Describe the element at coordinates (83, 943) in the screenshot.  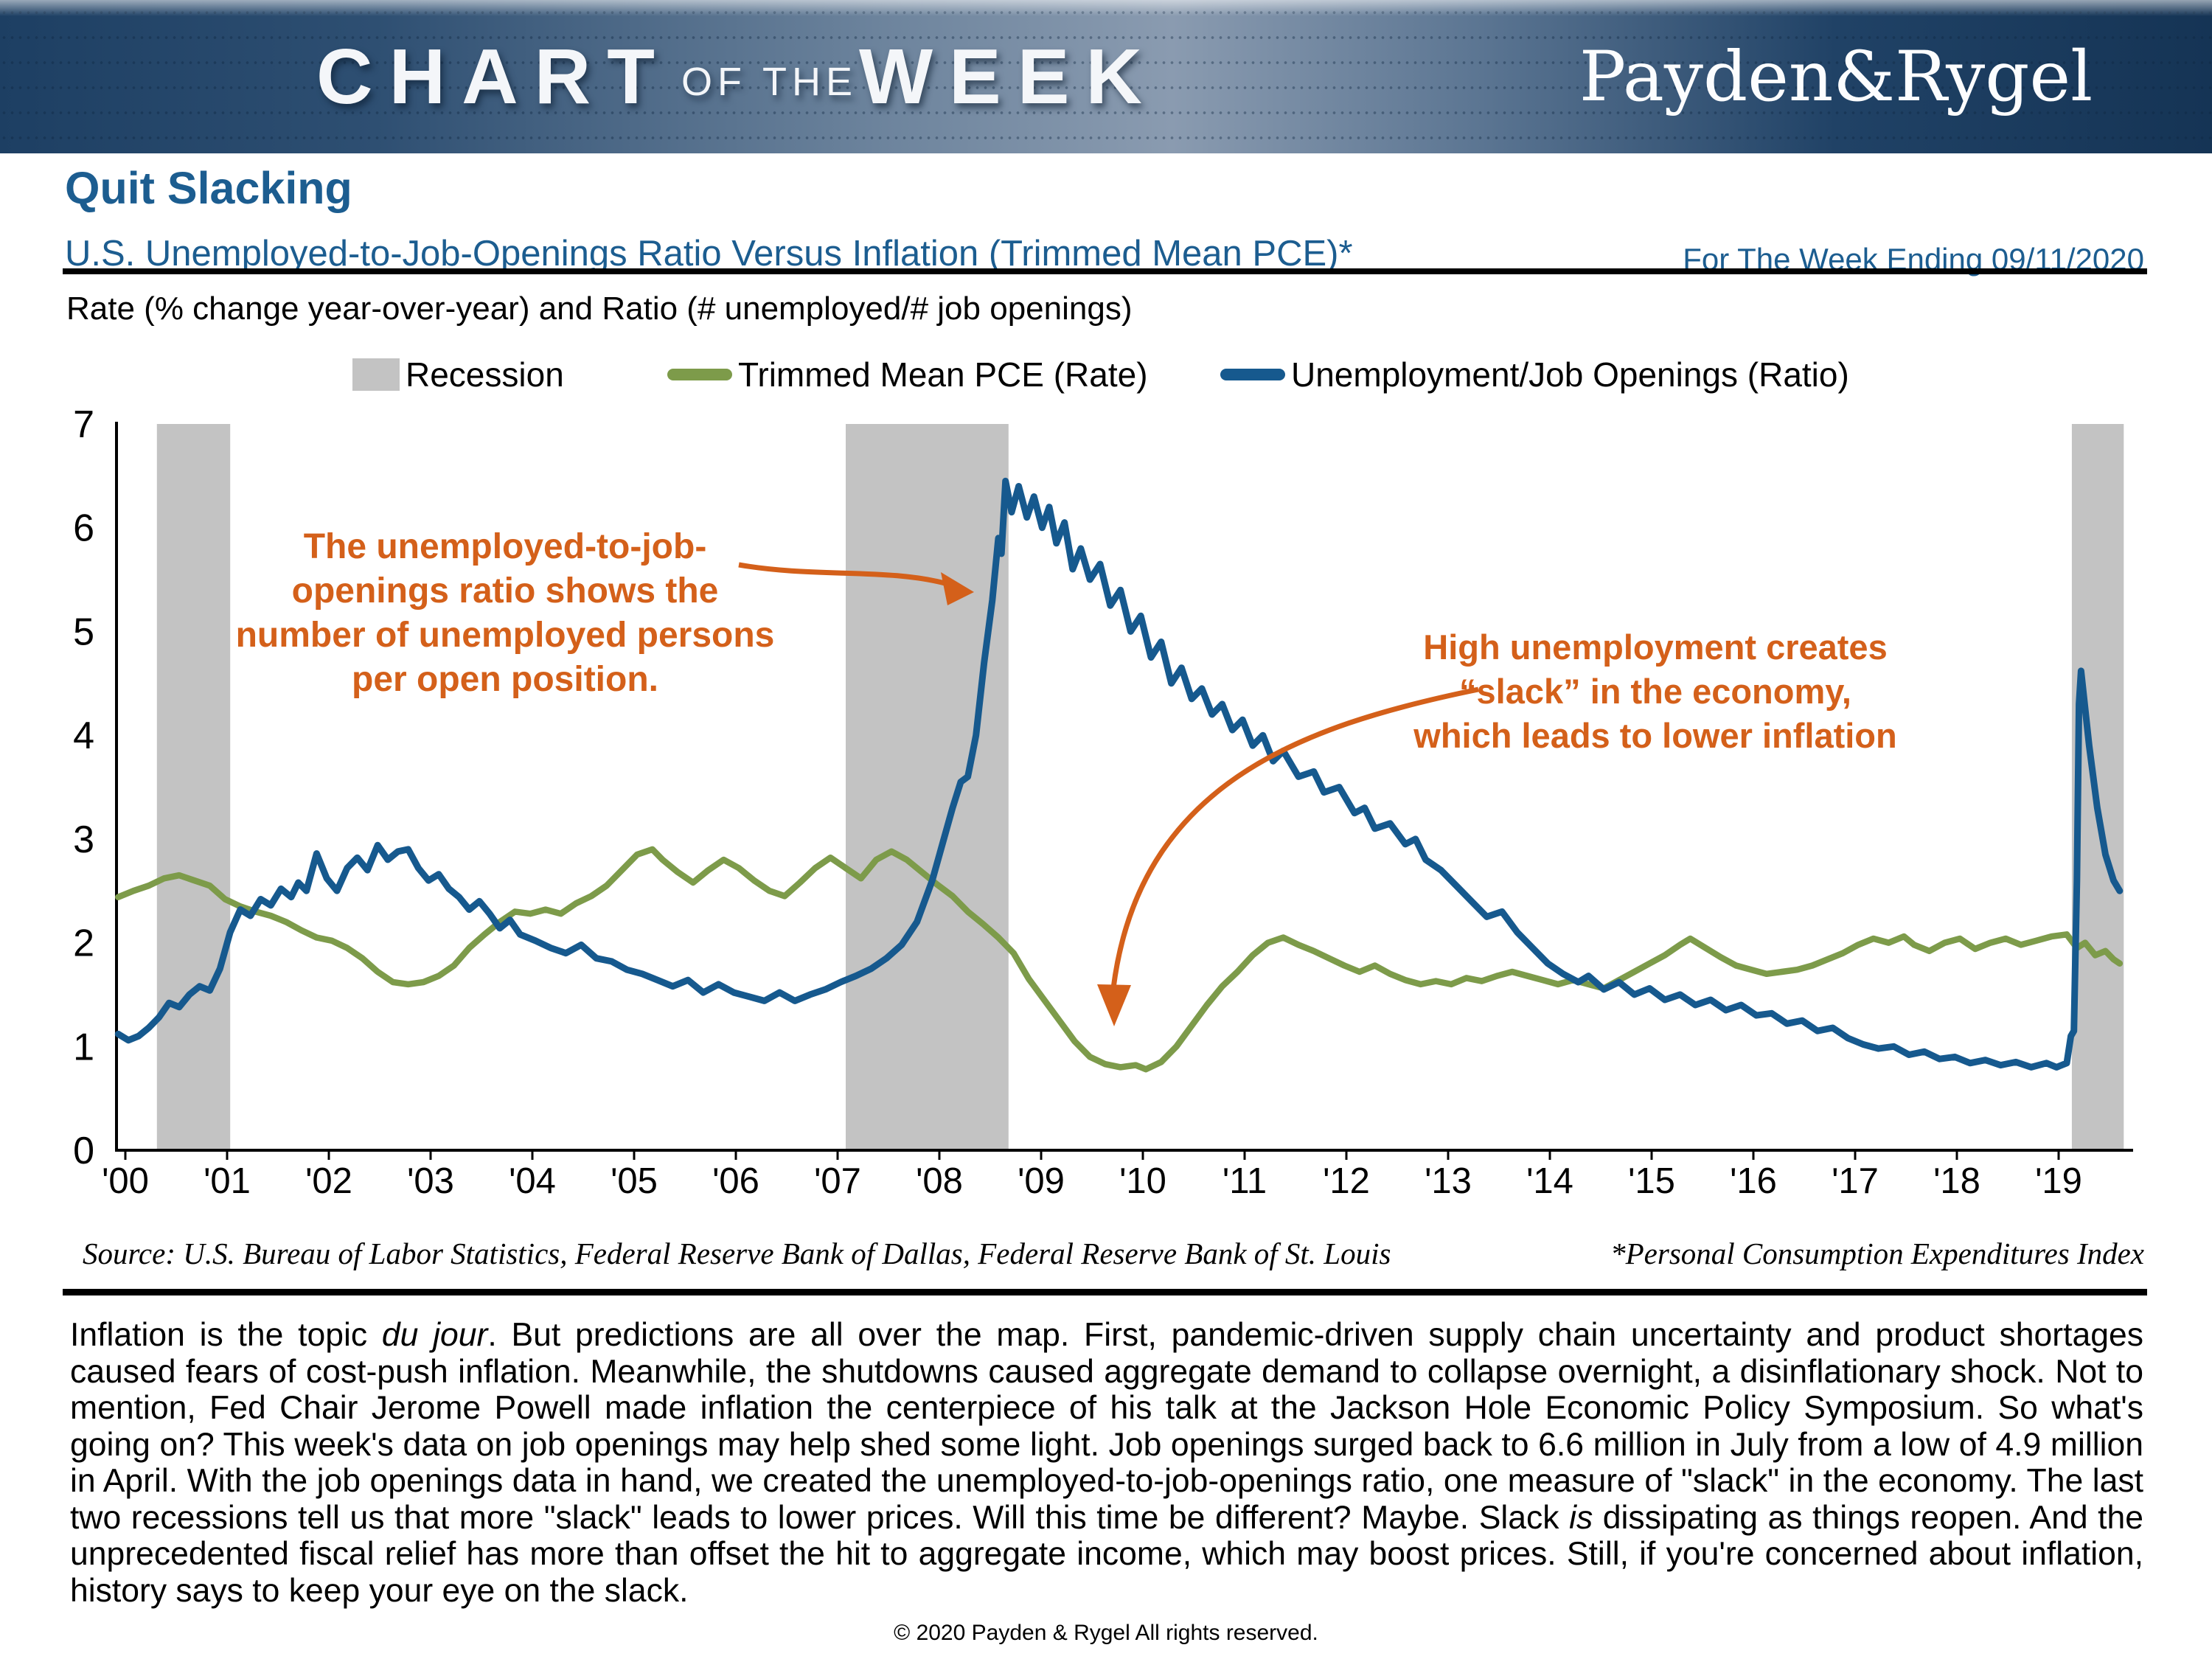
I see `svg-text: 2` at that location.